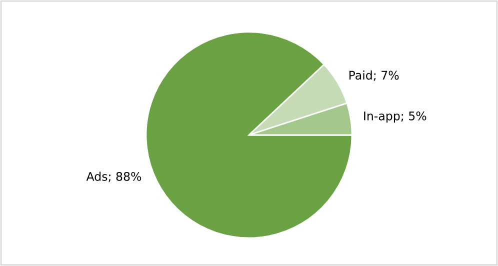  What do you see at coordinates (395, 117) in the screenshot?
I see `slice-label: In-app; 5%` at bounding box center [395, 117].